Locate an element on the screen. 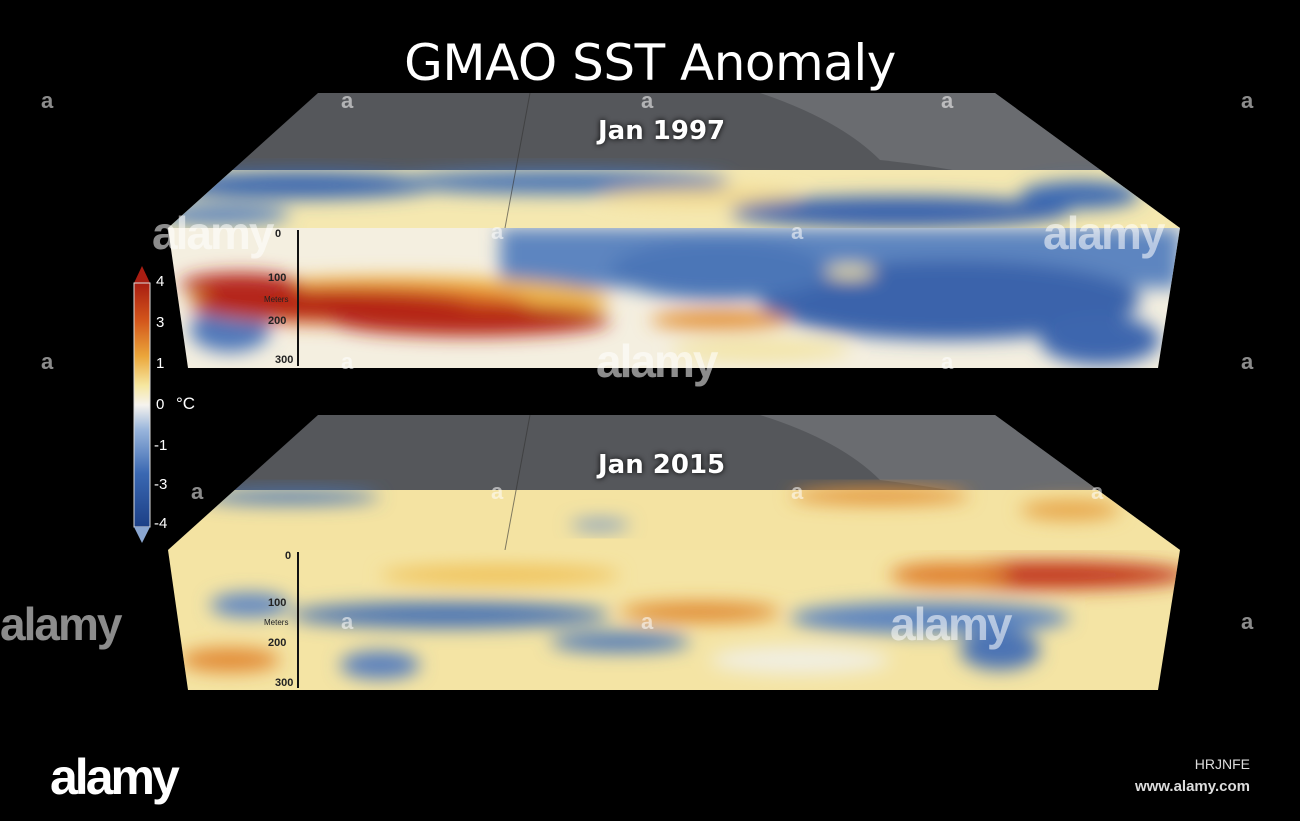  panel-1997-top-face is located at coordinates (674, 160).